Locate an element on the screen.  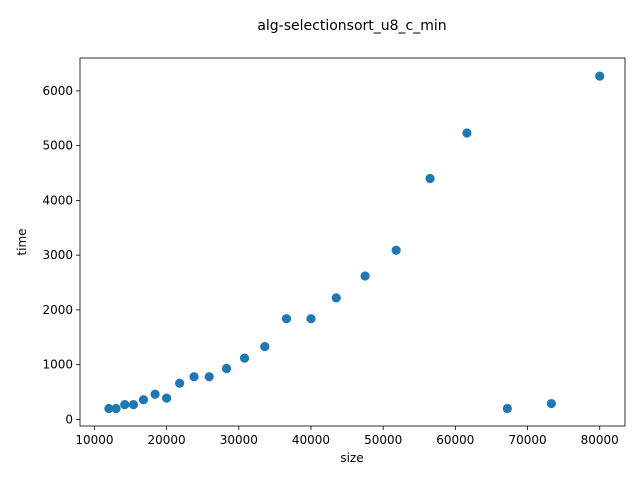
y-tick-label: 1000 is located at coordinates (57, 365).